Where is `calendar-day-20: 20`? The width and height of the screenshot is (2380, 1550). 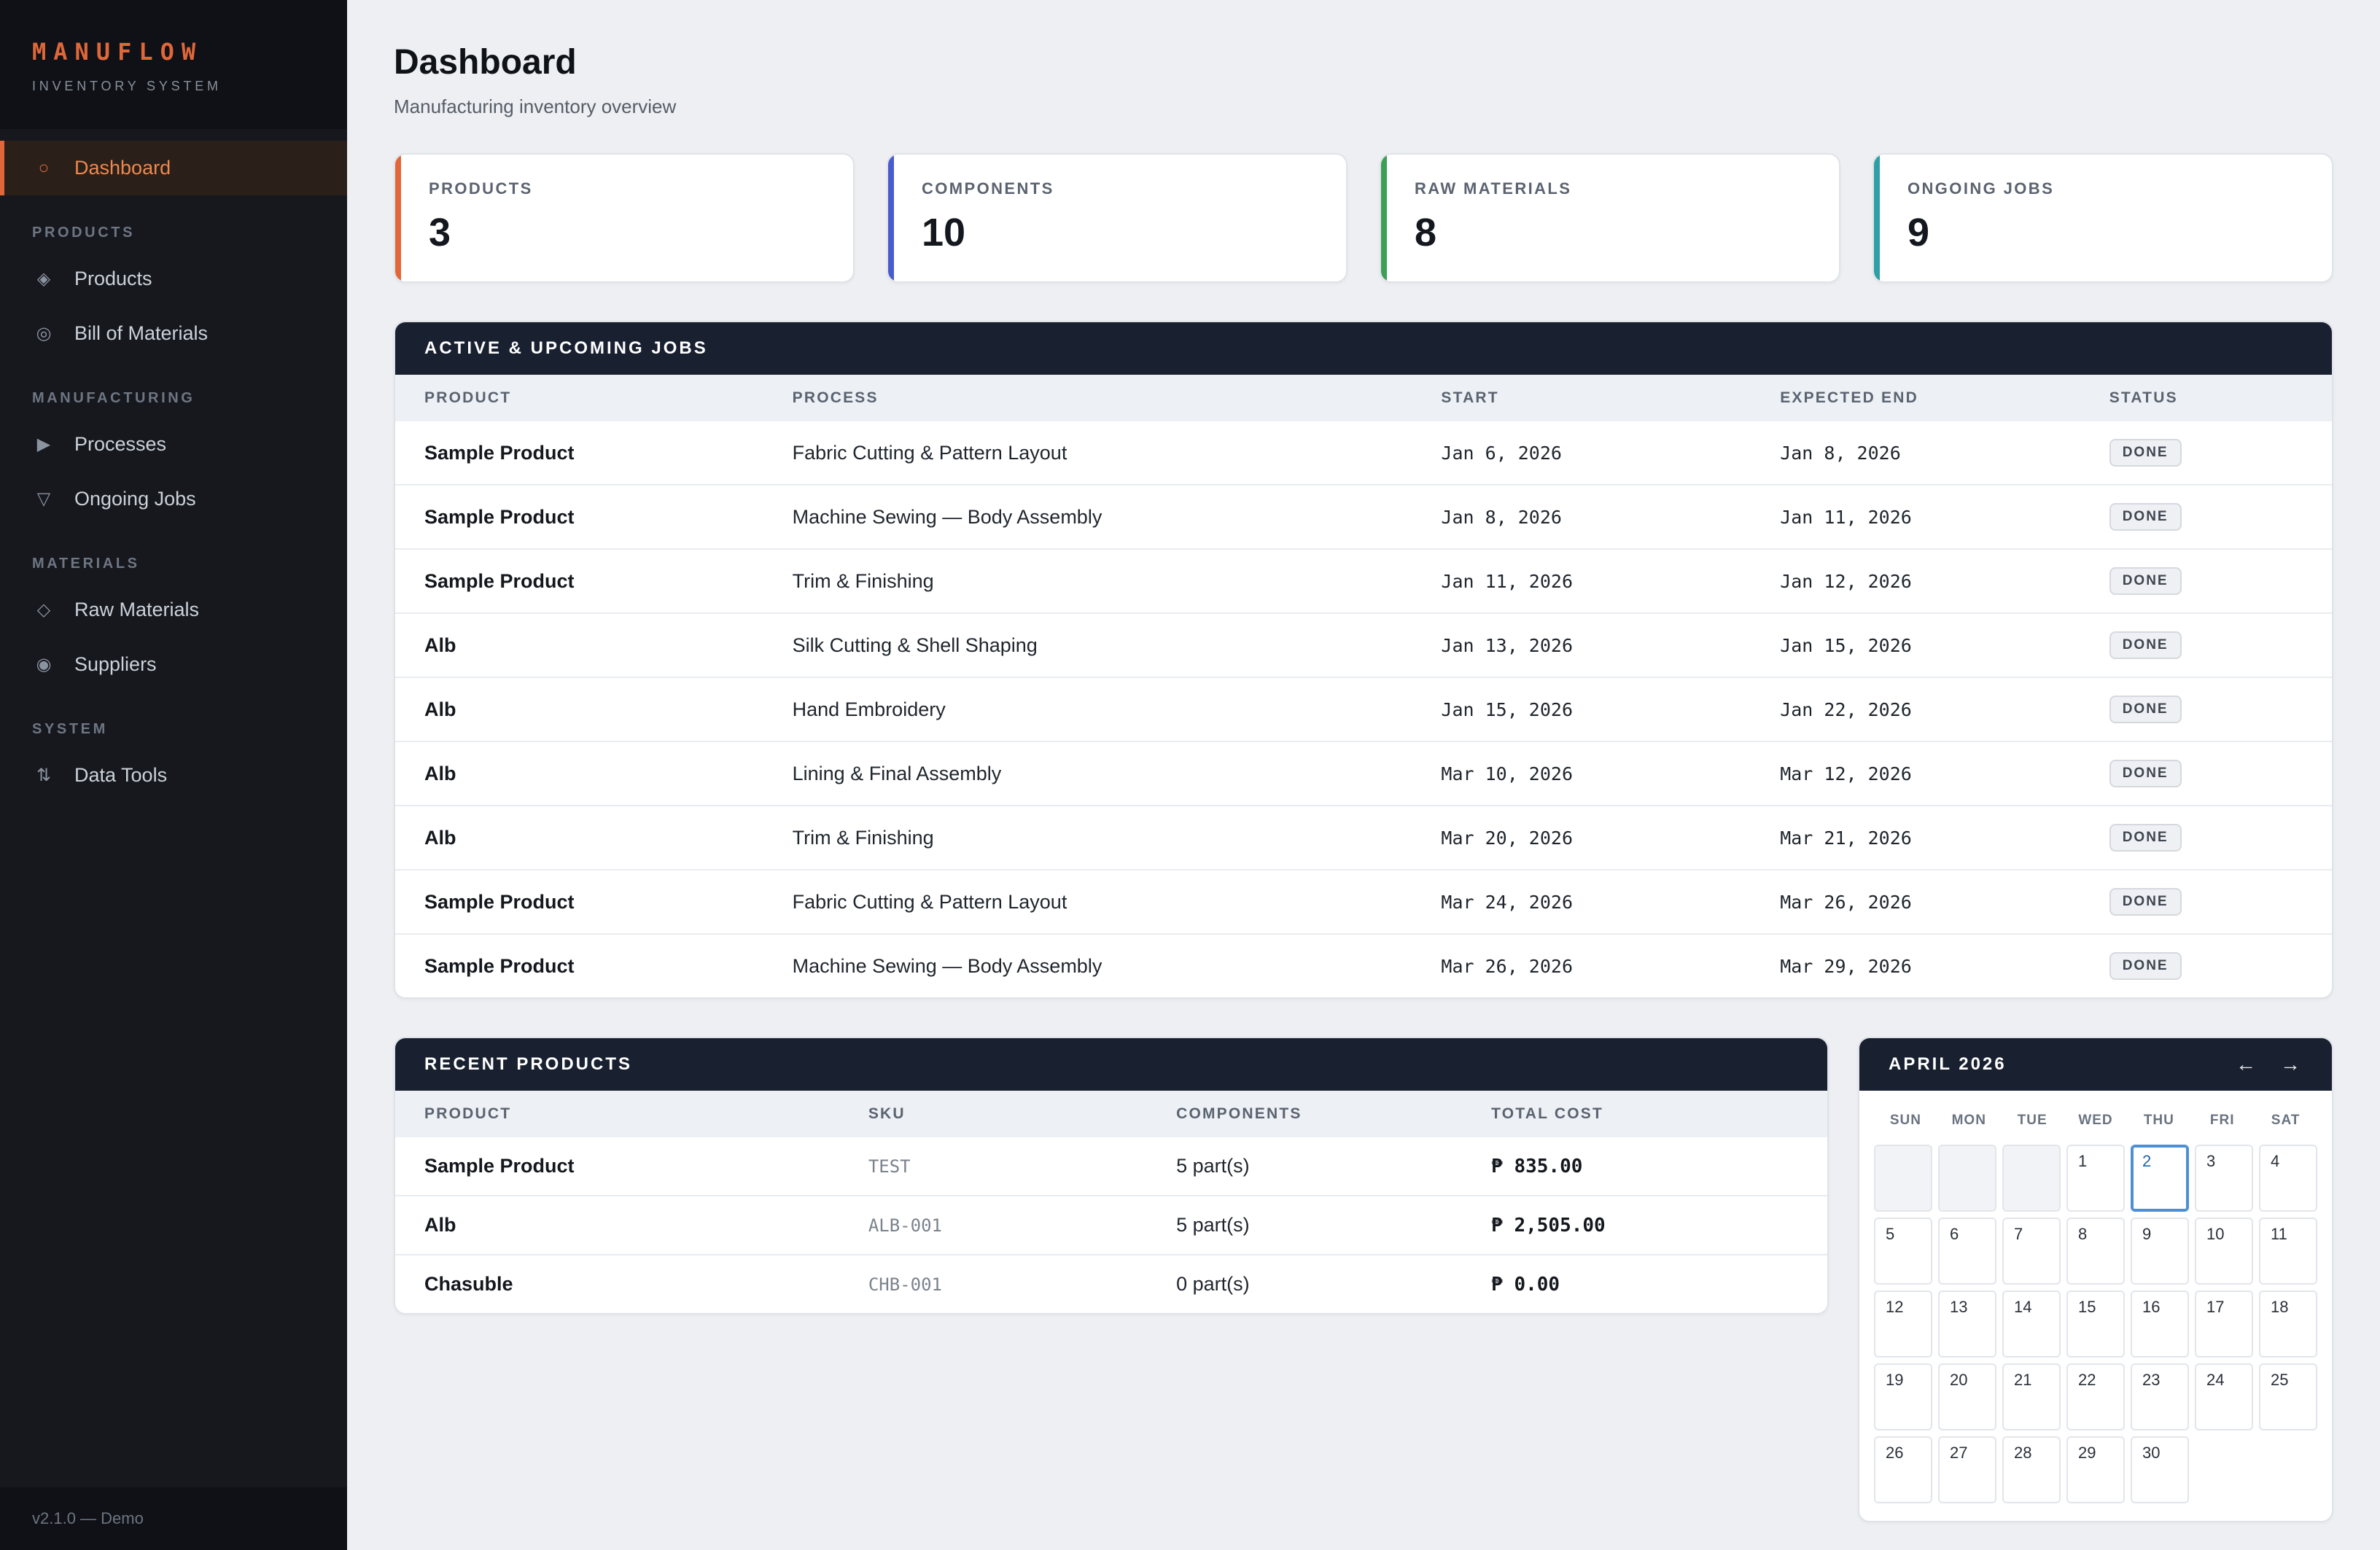 calendar-day-20: 20 is located at coordinates (1967, 1396).